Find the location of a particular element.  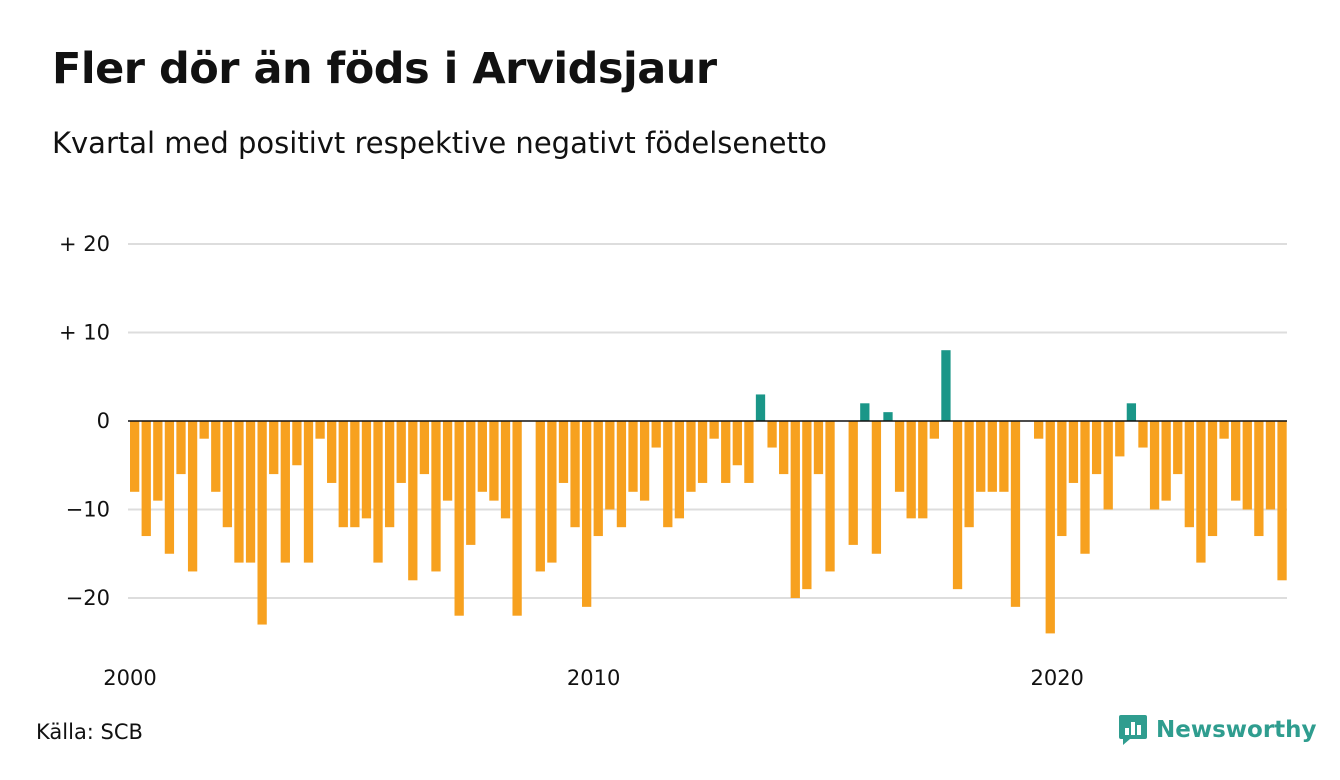

y-tick-label: −10 is located at coordinates (88, 510).